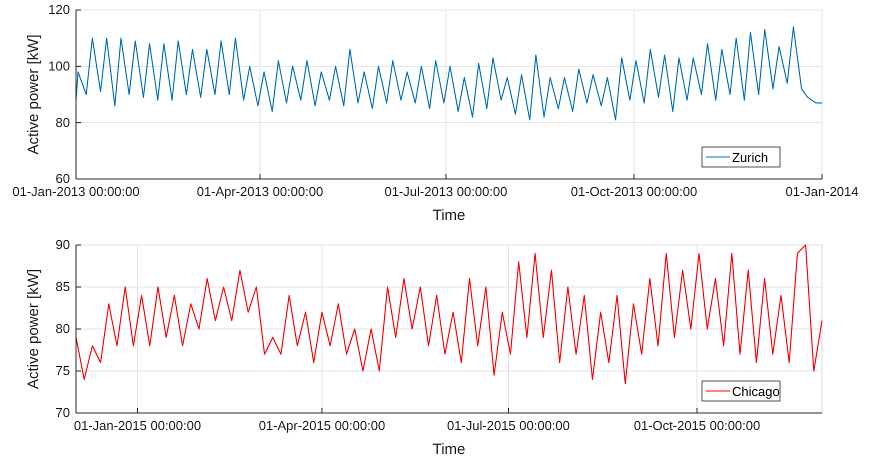 This screenshot has height=456, width=875. Describe the element at coordinates (59, 66) in the screenshot. I see `y-tick-label: 100` at that location.